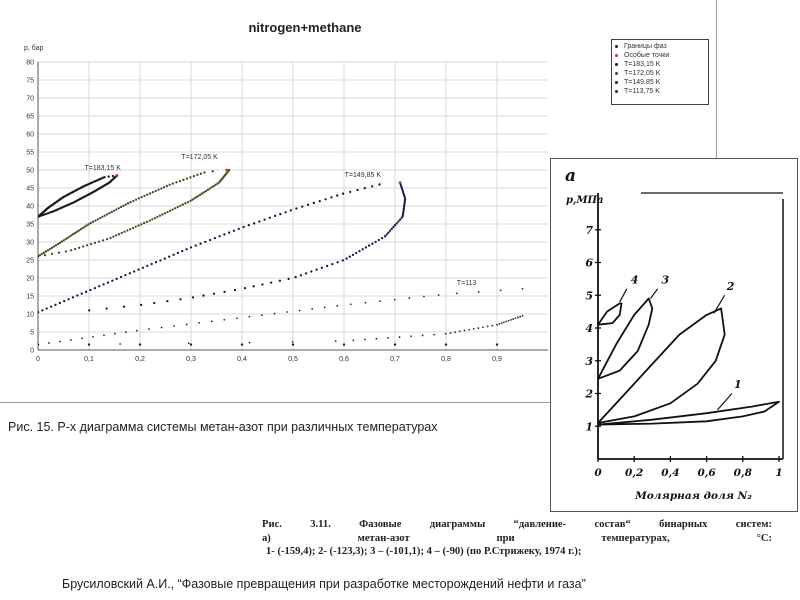  Describe the element at coordinates (616, 55) in the screenshot. I see `legend-marker` at that location.